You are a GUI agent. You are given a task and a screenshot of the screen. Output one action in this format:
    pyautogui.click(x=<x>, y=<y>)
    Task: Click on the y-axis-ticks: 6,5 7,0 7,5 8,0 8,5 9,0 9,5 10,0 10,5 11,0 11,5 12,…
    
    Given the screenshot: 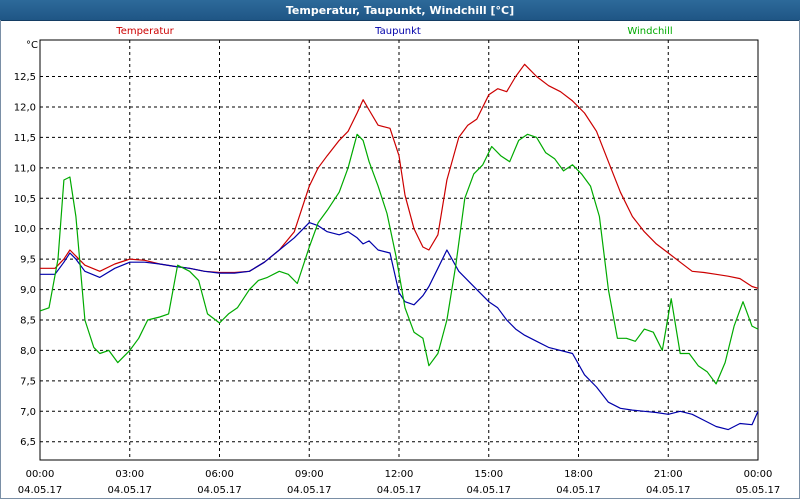 What is the action you would take?
    pyautogui.click(x=25, y=260)
    